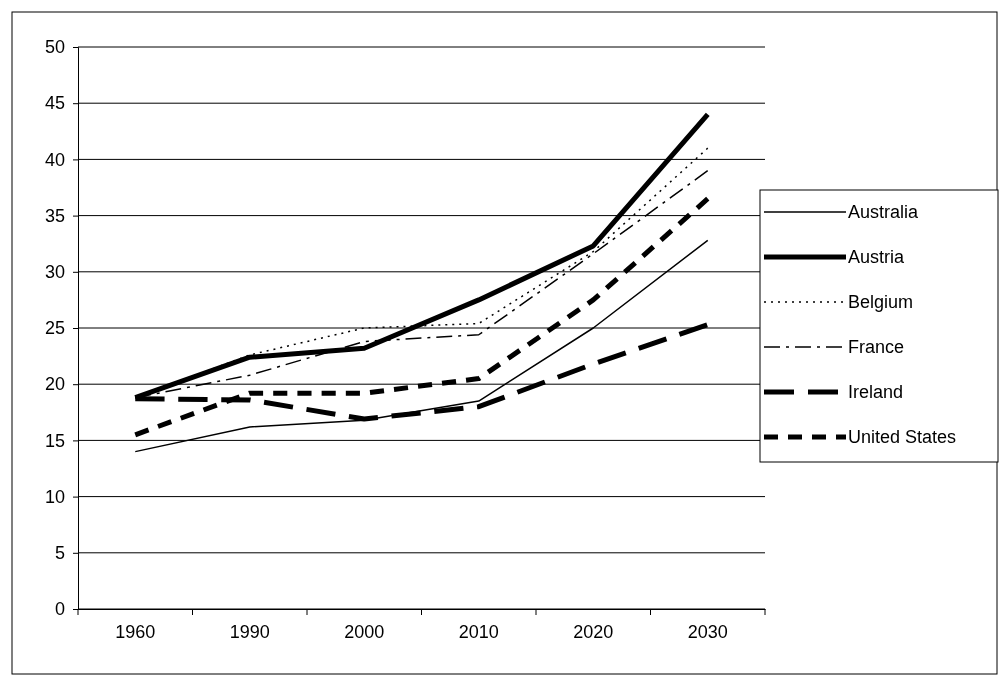 This screenshot has height=677, width=1003. I want to click on y-tick-label: 10, so click(54, 496).